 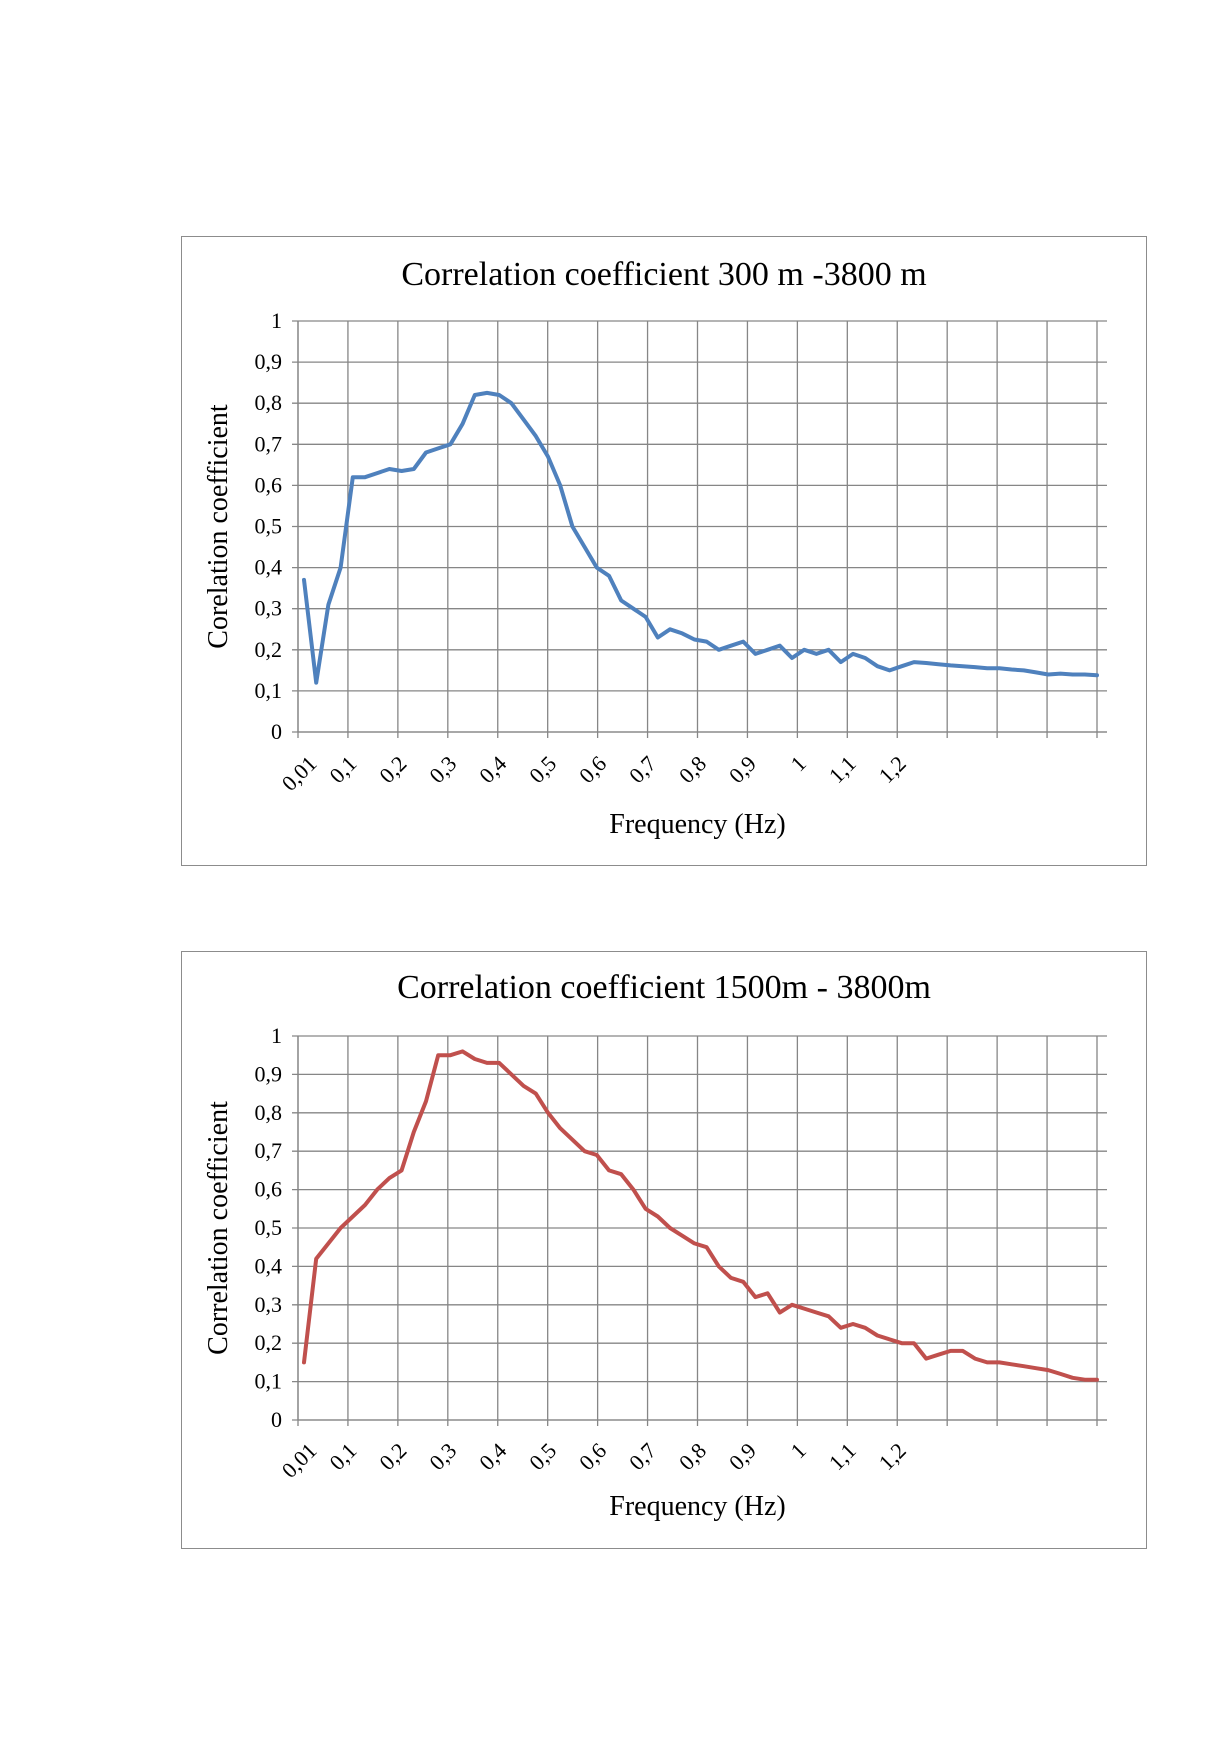 What do you see at coordinates (442, 769) in the screenshot?
I see `x-tick-label: 0,3` at bounding box center [442, 769].